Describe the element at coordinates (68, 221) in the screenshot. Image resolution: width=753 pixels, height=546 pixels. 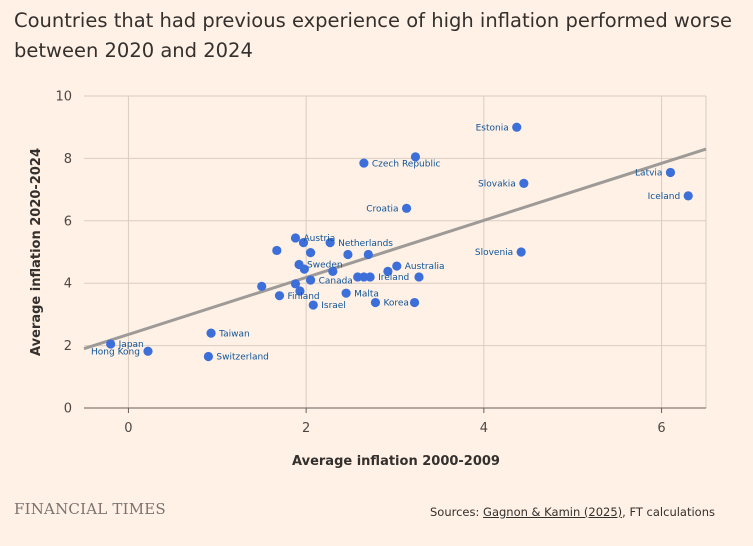
I see `y-tick-label: 6` at that location.